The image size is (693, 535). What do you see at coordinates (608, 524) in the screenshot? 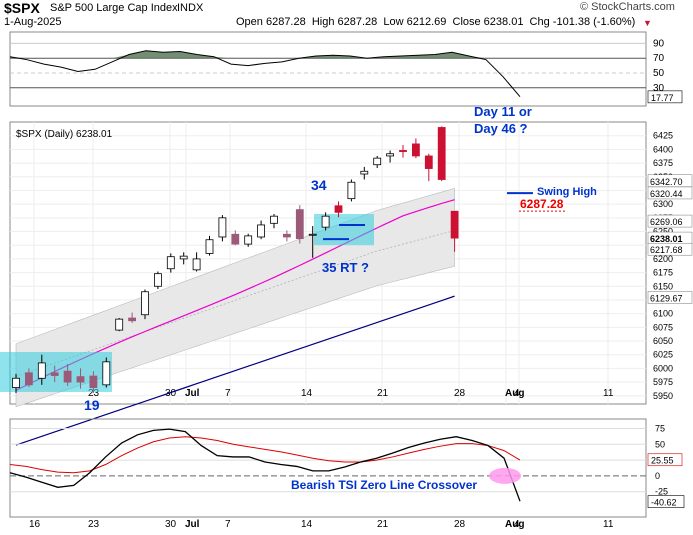
I see `tsi-x-label: 11` at bounding box center [608, 524].